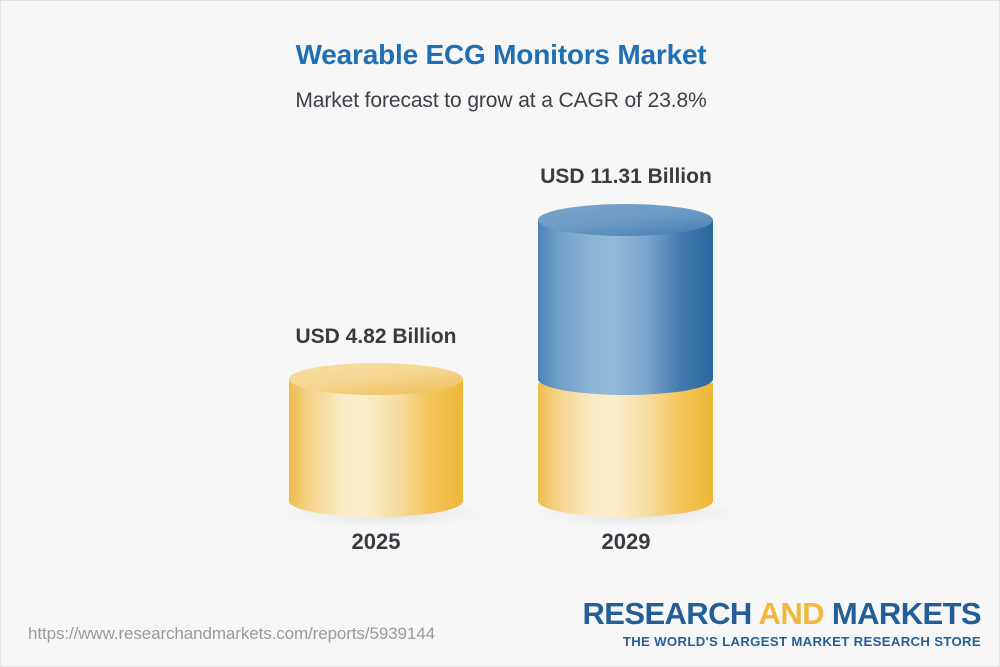  I want to click on category-label-2029: 2029, so click(626, 541).